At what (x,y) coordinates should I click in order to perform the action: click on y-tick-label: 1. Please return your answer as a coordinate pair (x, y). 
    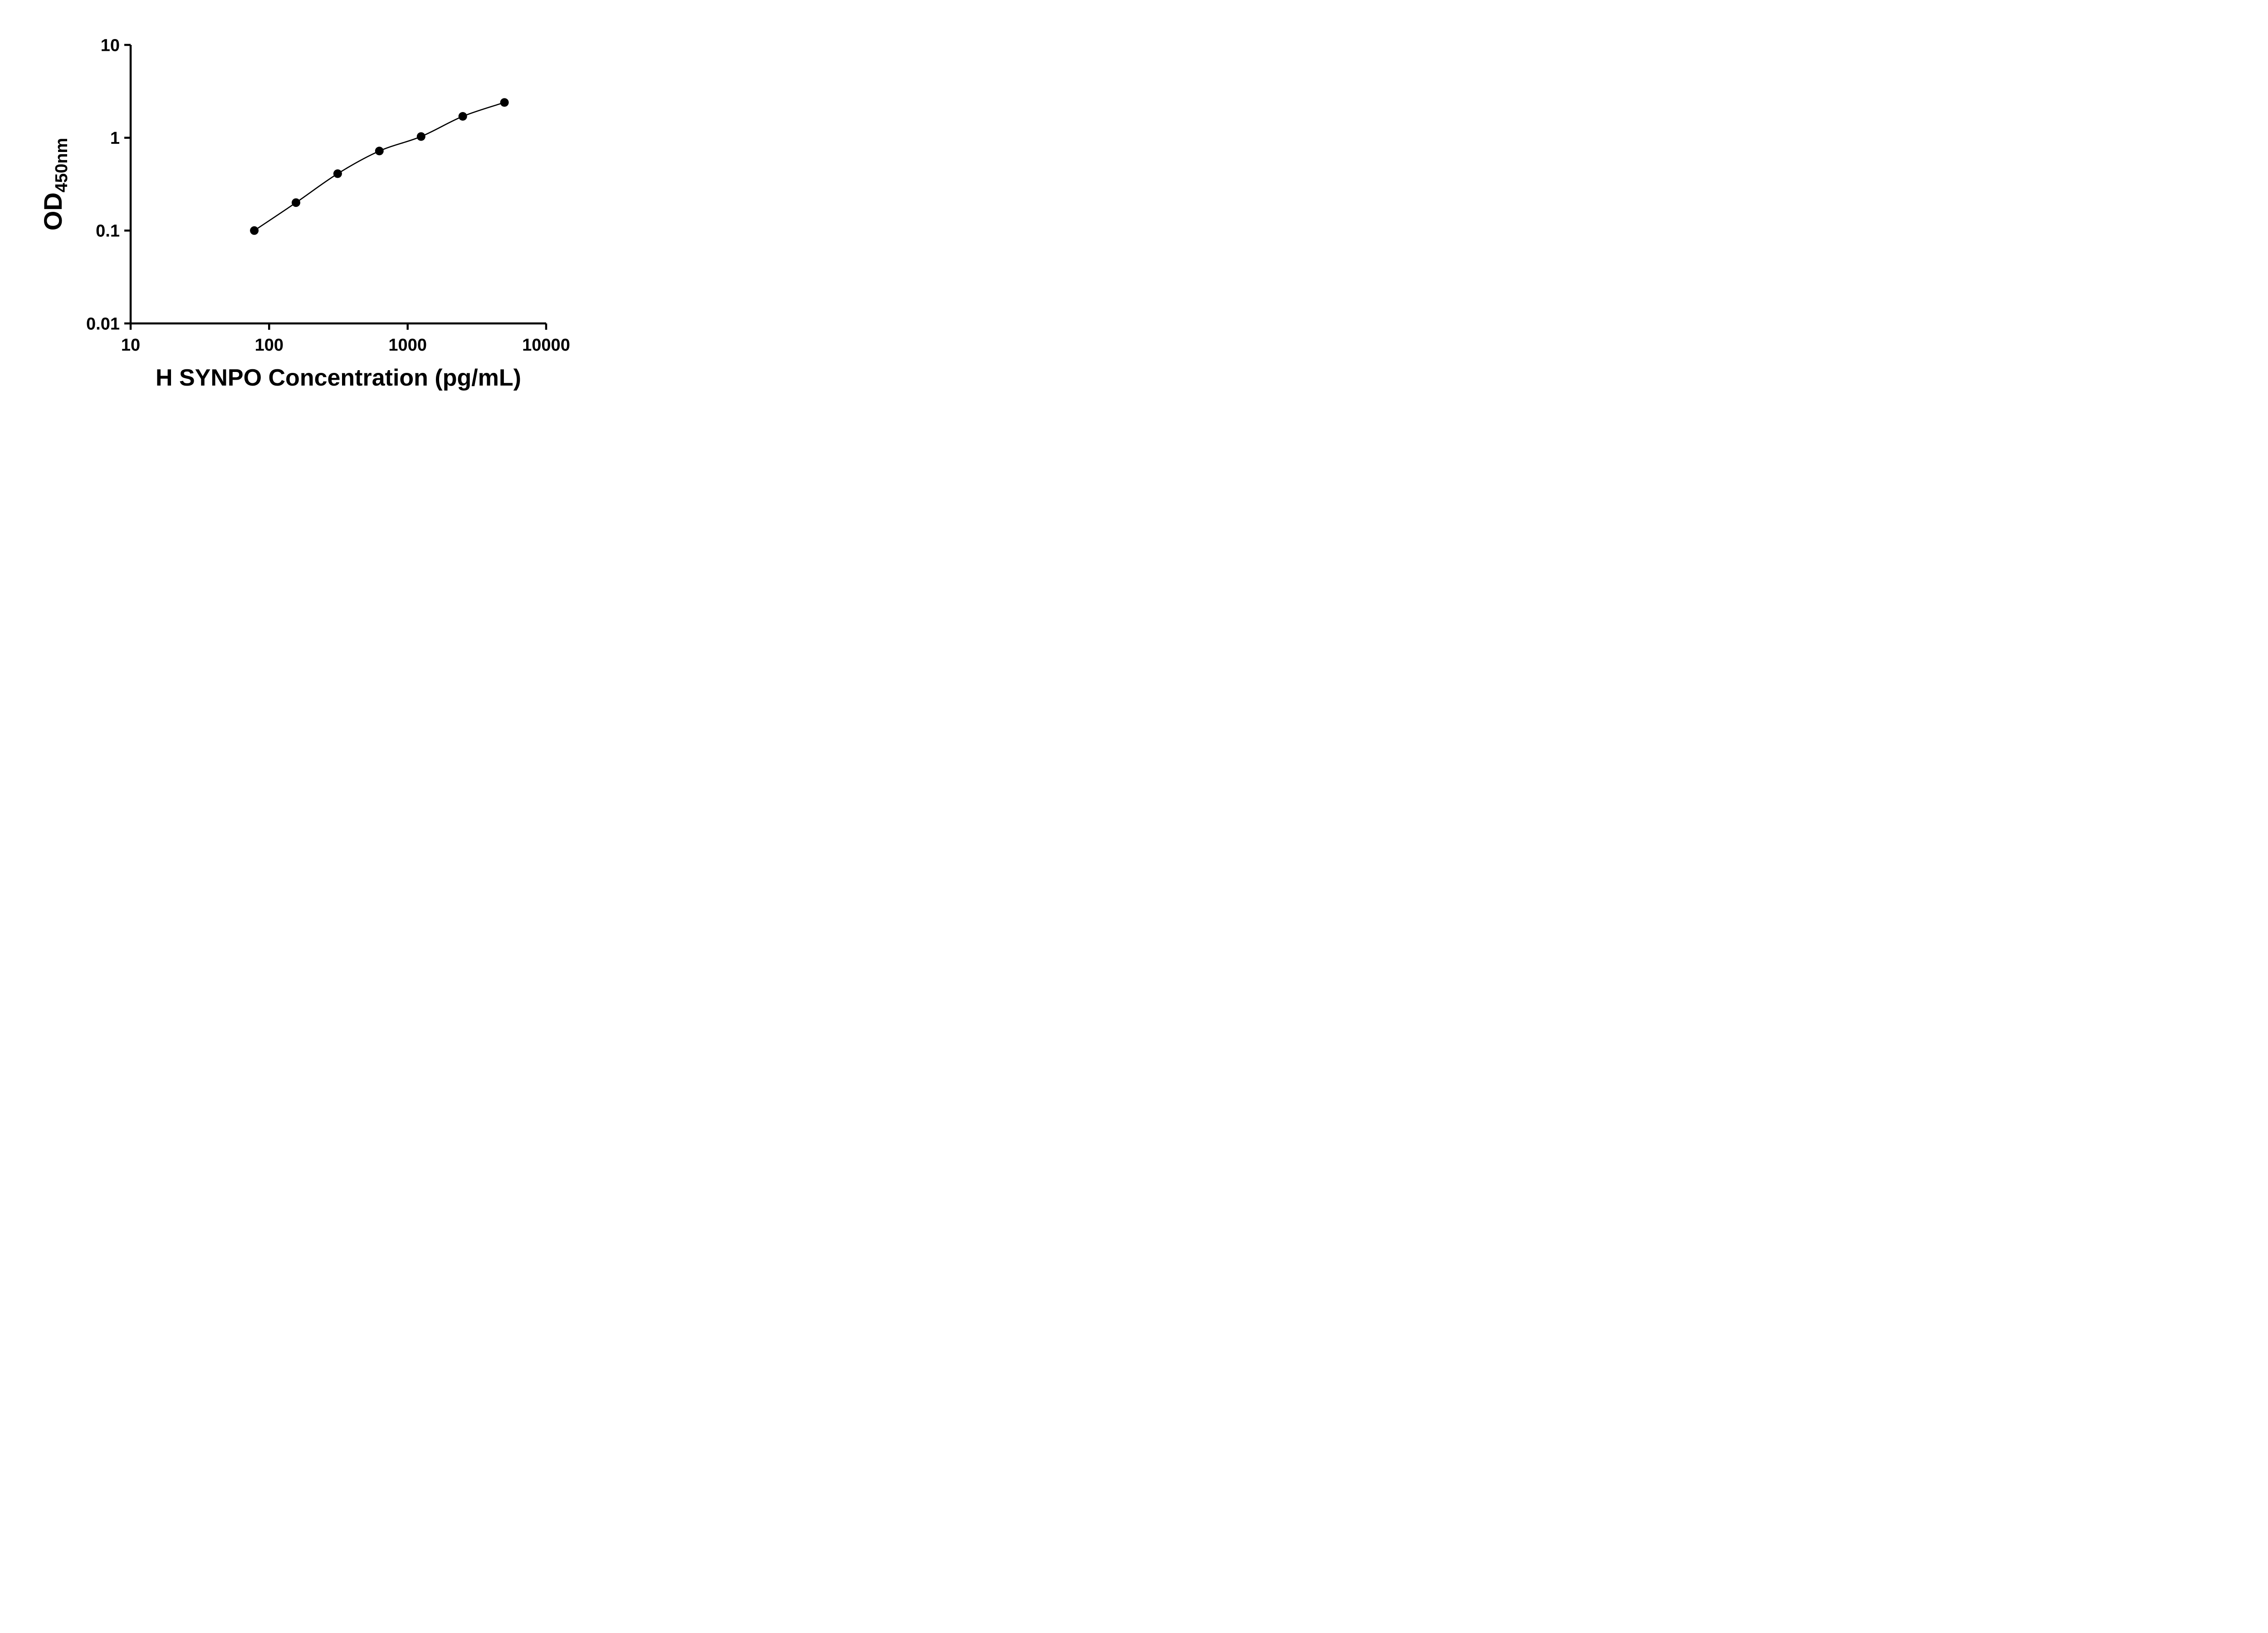
    Looking at the image, I should click on (115, 138).